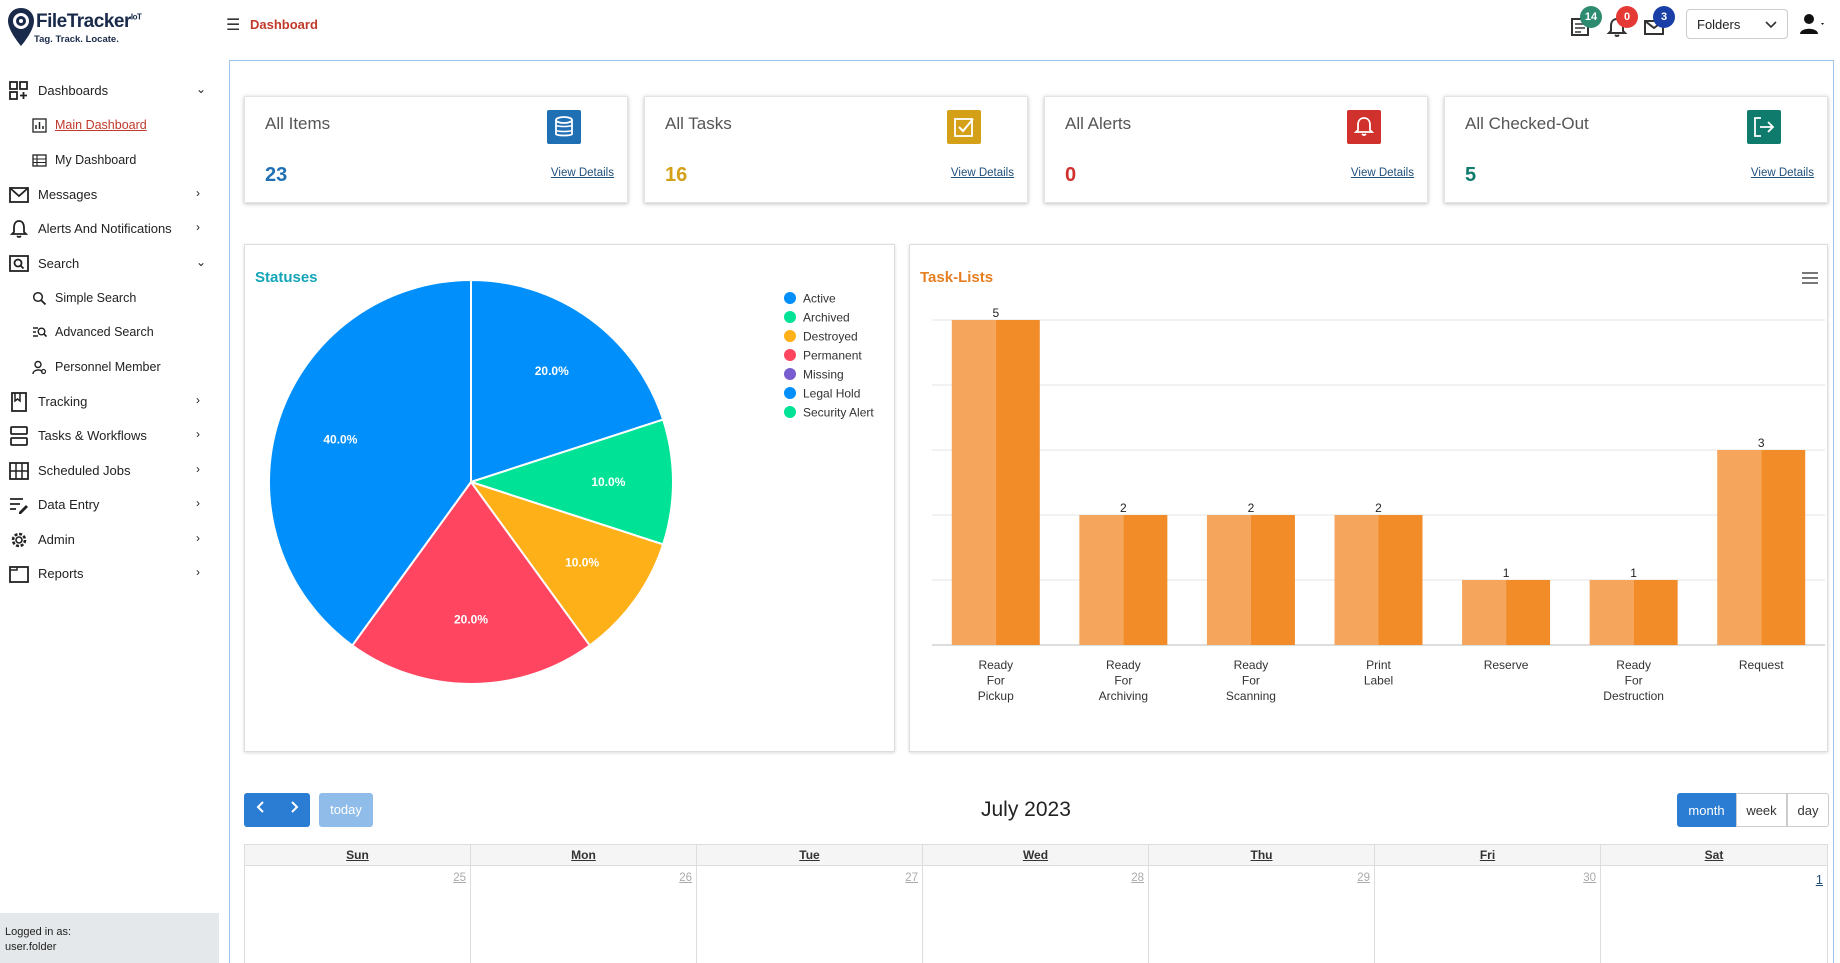 This screenshot has width=1840, height=963. What do you see at coordinates (109, 367) in the screenshot?
I see `sidebar-item-personnel-member: Personnel Member` at bounding box center [109, 367].